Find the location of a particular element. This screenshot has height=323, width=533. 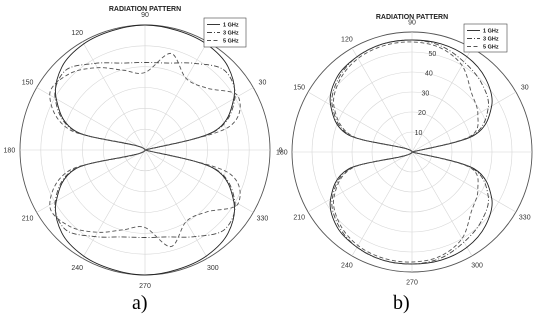

caption-a: a) is located at coordinates (140, 303).